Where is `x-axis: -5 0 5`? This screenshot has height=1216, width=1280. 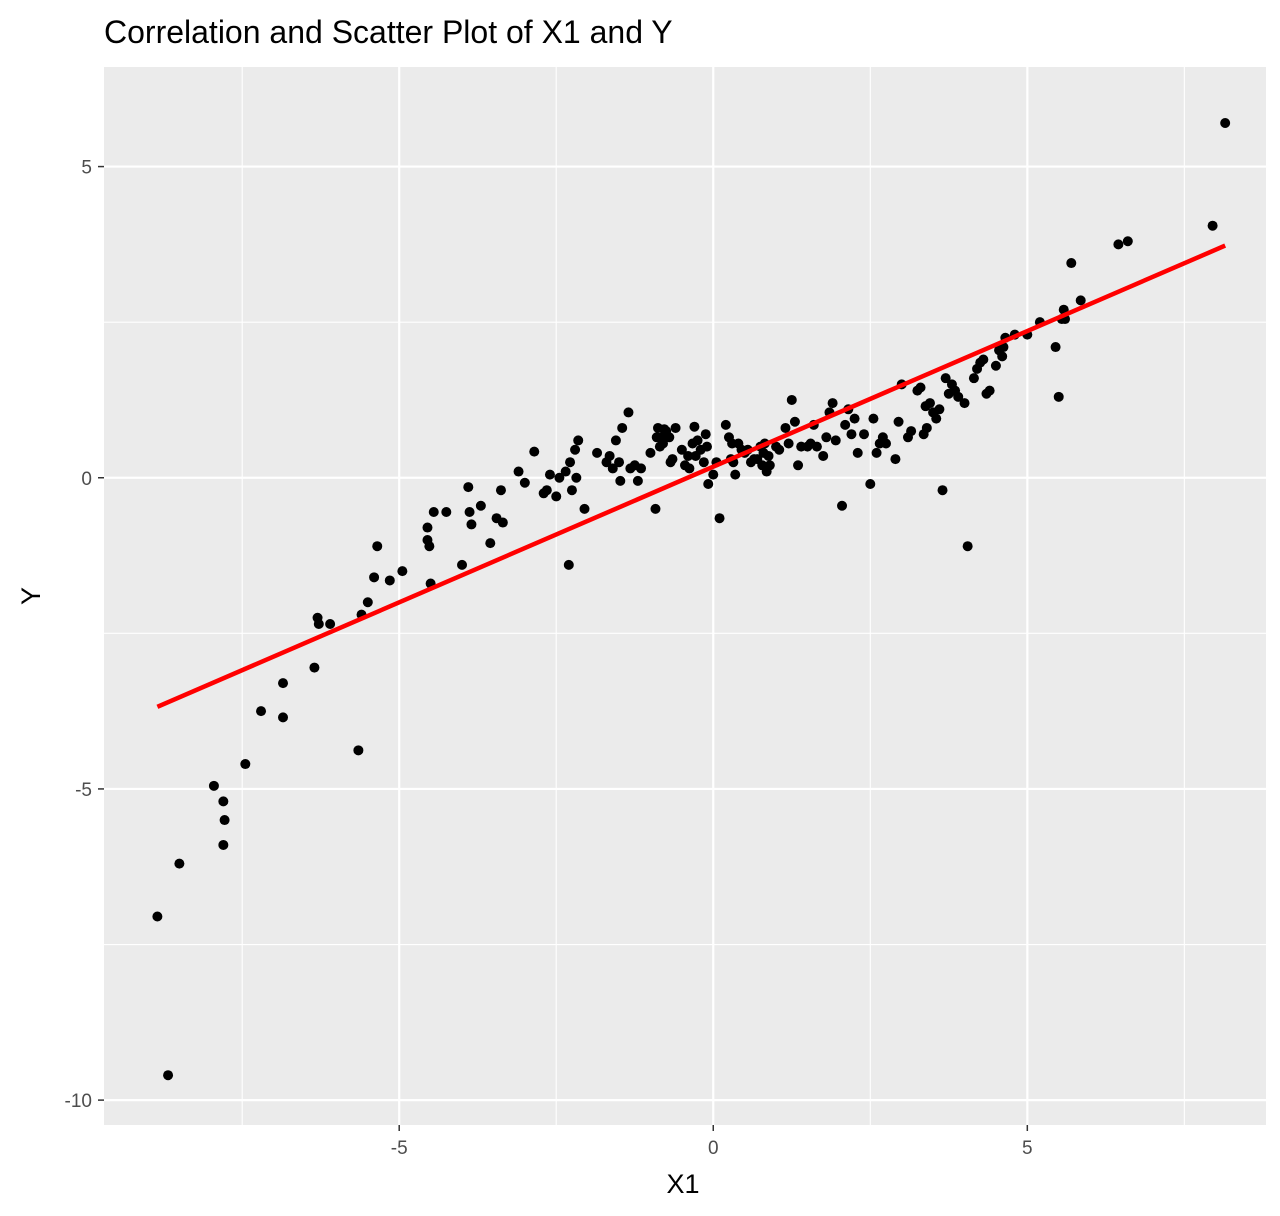 x-axis: -5 0 5 is located at coordinates (712, 1142).